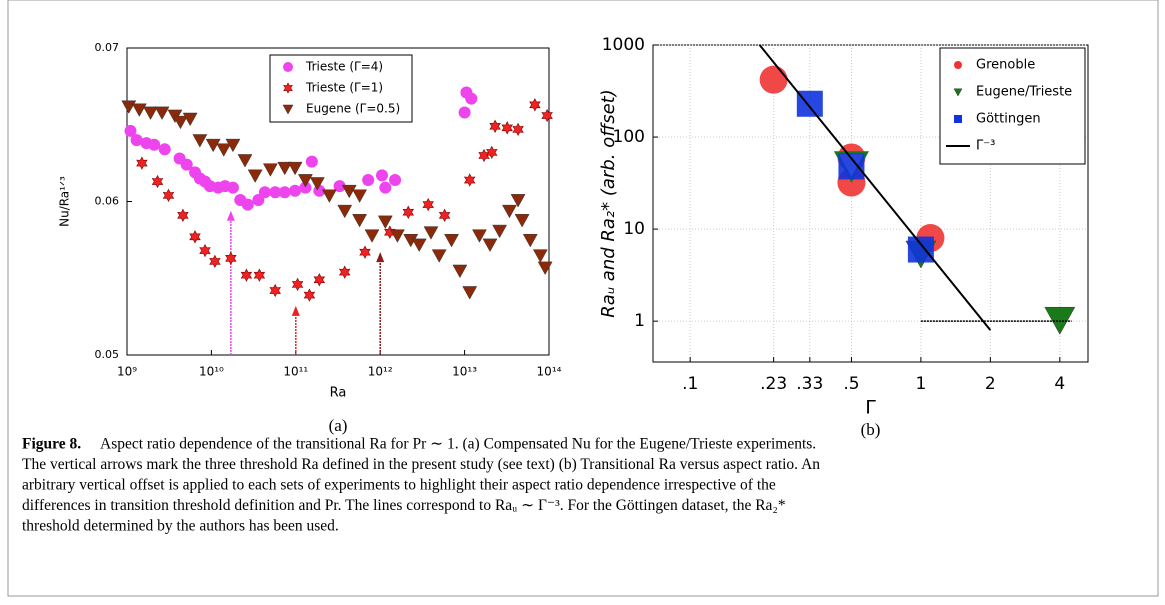  What do you see at coordinates (990, 384) in the screenshot?
I see `x-tick-label: 2` at bounding box center [990, 384].